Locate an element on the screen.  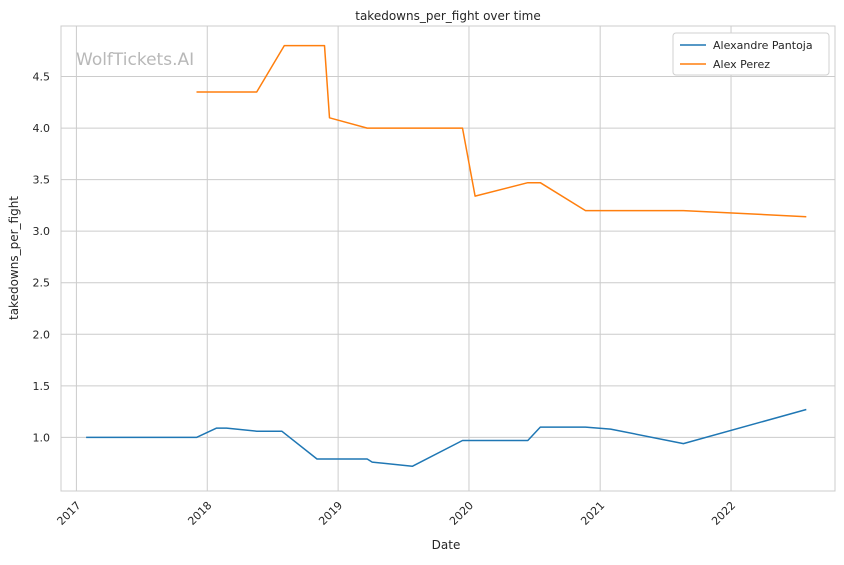
y-tick-label: 2.0 is located at coordinates (42, 334).